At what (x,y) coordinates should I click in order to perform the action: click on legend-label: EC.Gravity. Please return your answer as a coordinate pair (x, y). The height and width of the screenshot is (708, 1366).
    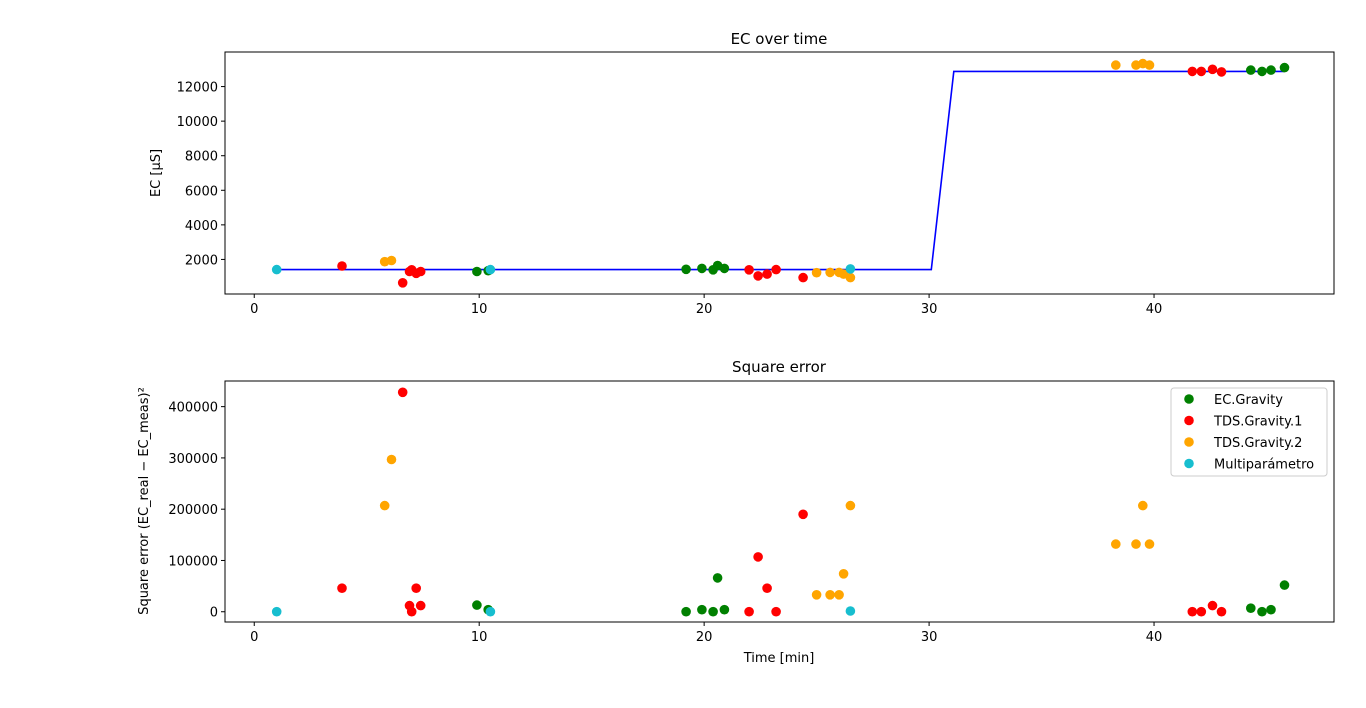
    Looking at the image, I should click on (1248, 400).